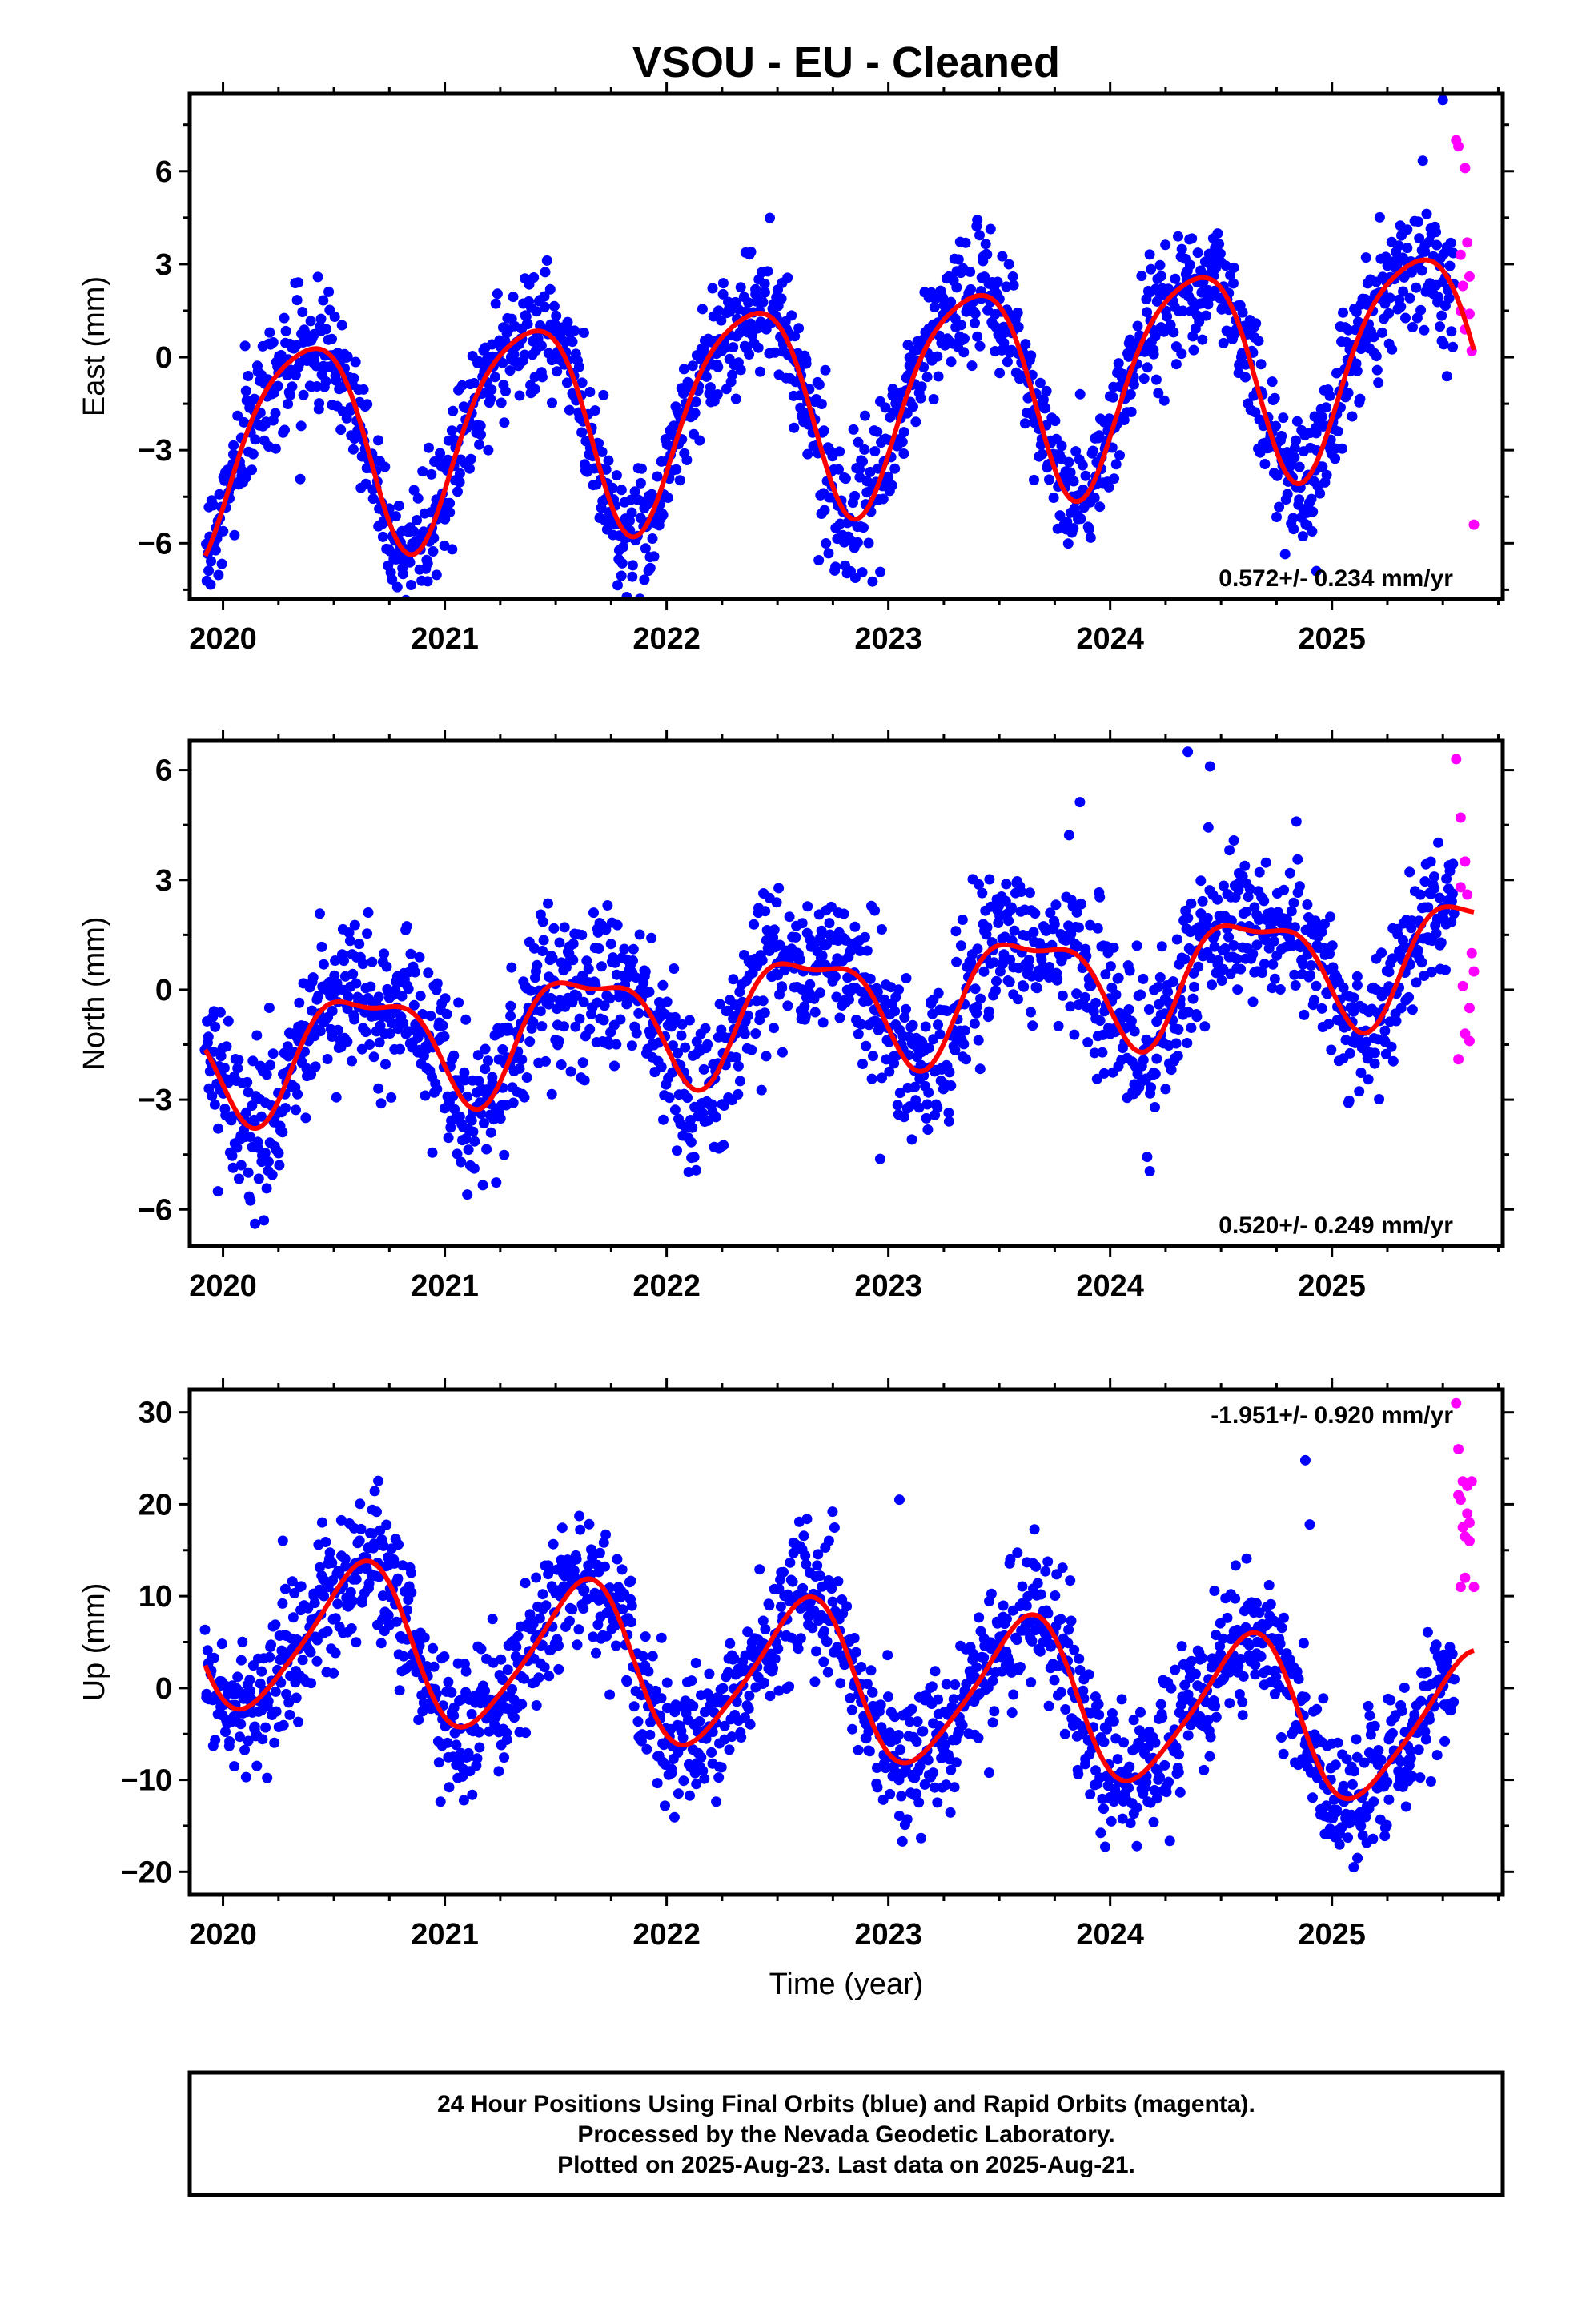 The height and width of the screenshot is (2324, 1582). What do you see at coordinates (666, 1286) in the screenshot?
I see `north-x-tick-label: 2022` at bounding box center [666, 1286].